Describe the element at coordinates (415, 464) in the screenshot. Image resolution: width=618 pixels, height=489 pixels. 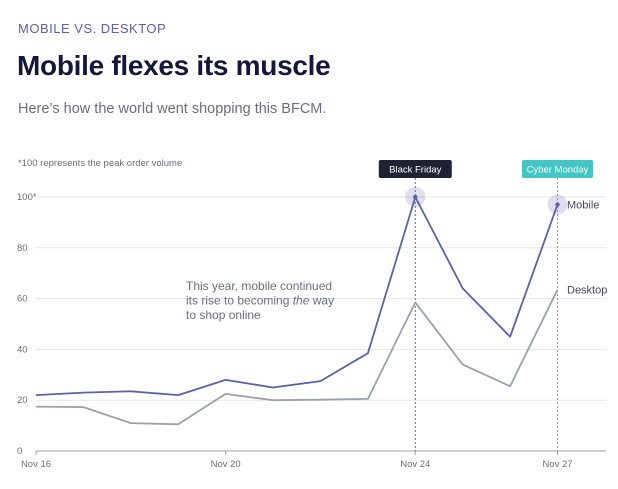
I see `x-tick-label: Nov 24` at that location.